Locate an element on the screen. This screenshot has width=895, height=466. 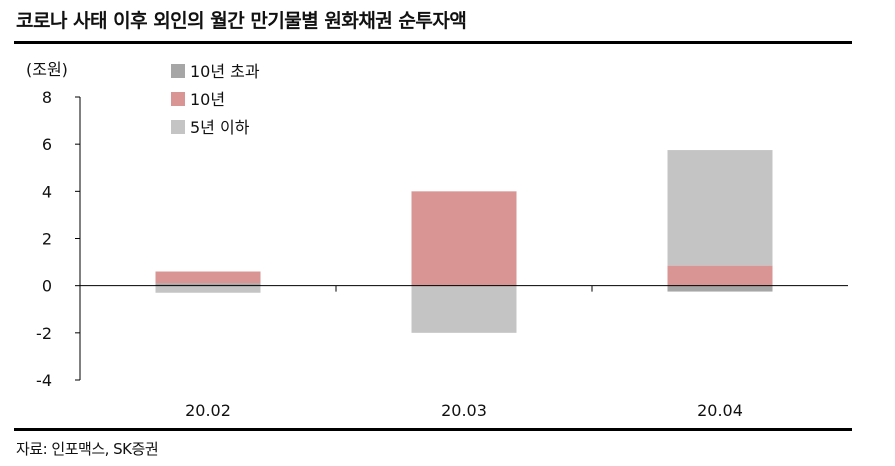
x-tick-label: 20.03 is located at coordinates (464, 410).